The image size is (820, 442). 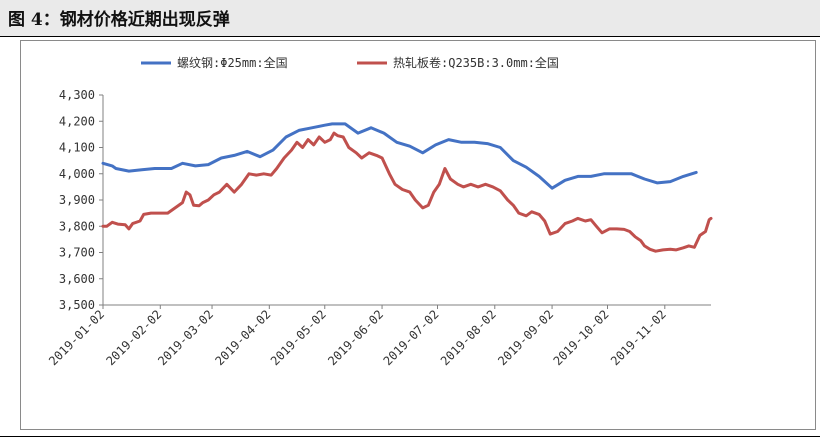 What do you see at coordinates (119, 20) in the screenshot?
I see `figure-title: 图 4：钢材价格近期出现反弹` at bounding box center [119, 20].